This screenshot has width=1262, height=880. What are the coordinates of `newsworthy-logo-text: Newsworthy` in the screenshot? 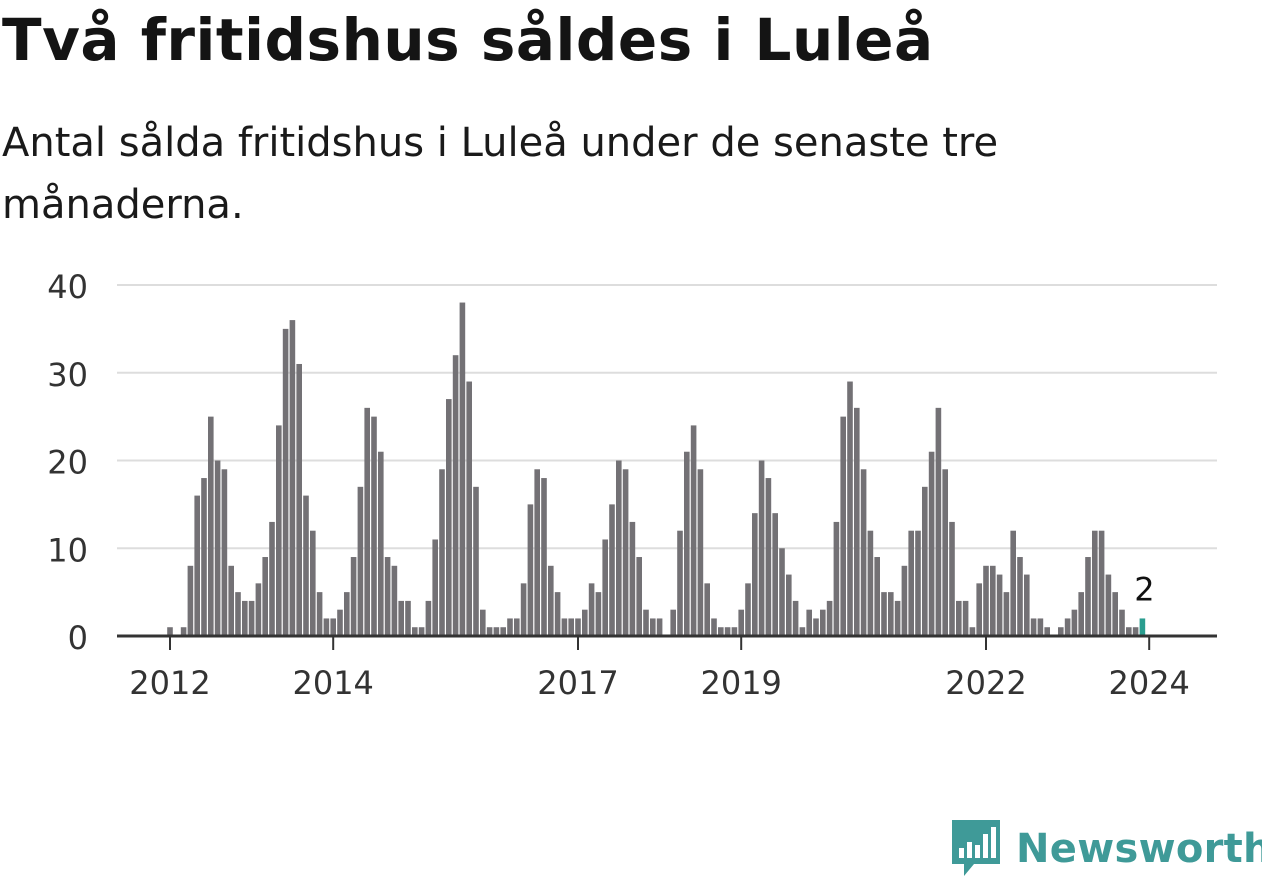 It's located at (1139, 849).